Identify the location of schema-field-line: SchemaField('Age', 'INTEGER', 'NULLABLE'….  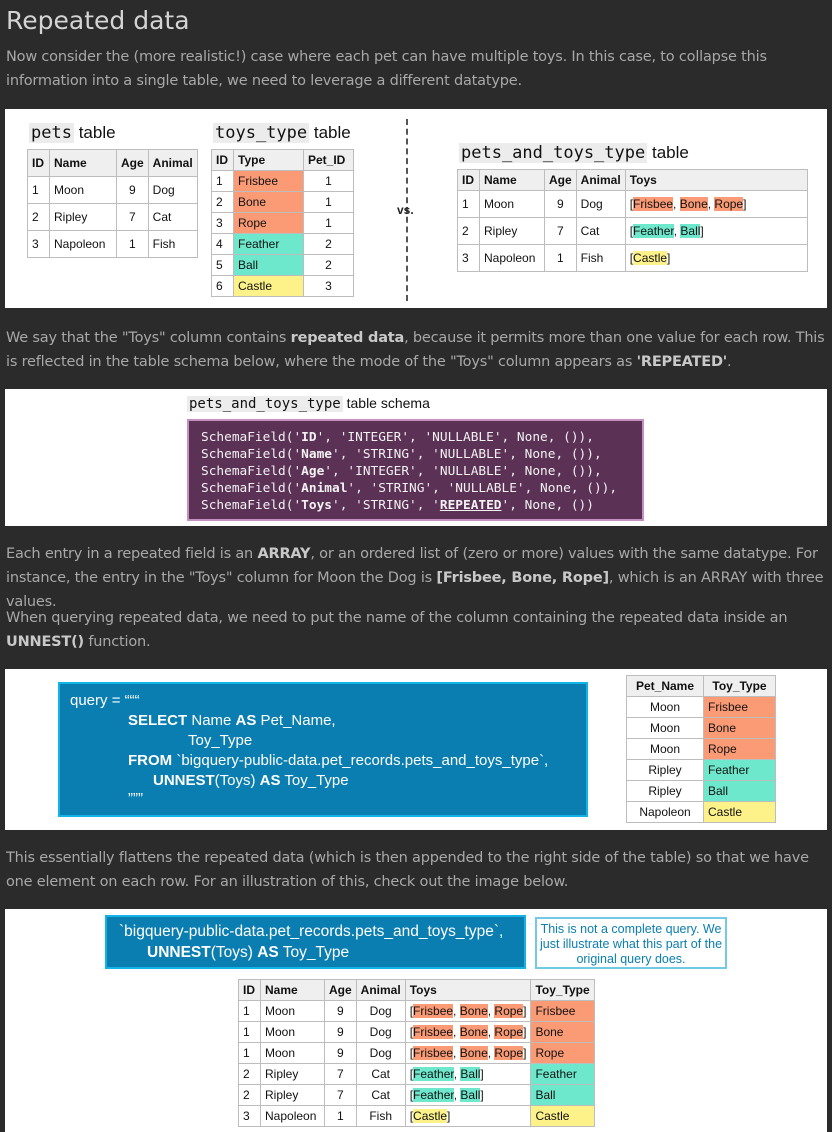
(401, 471).